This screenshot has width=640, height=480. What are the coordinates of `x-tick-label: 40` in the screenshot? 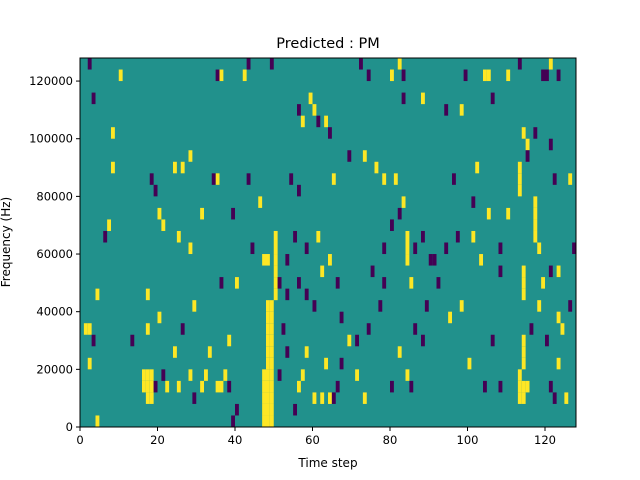 It's located at (235, 440).